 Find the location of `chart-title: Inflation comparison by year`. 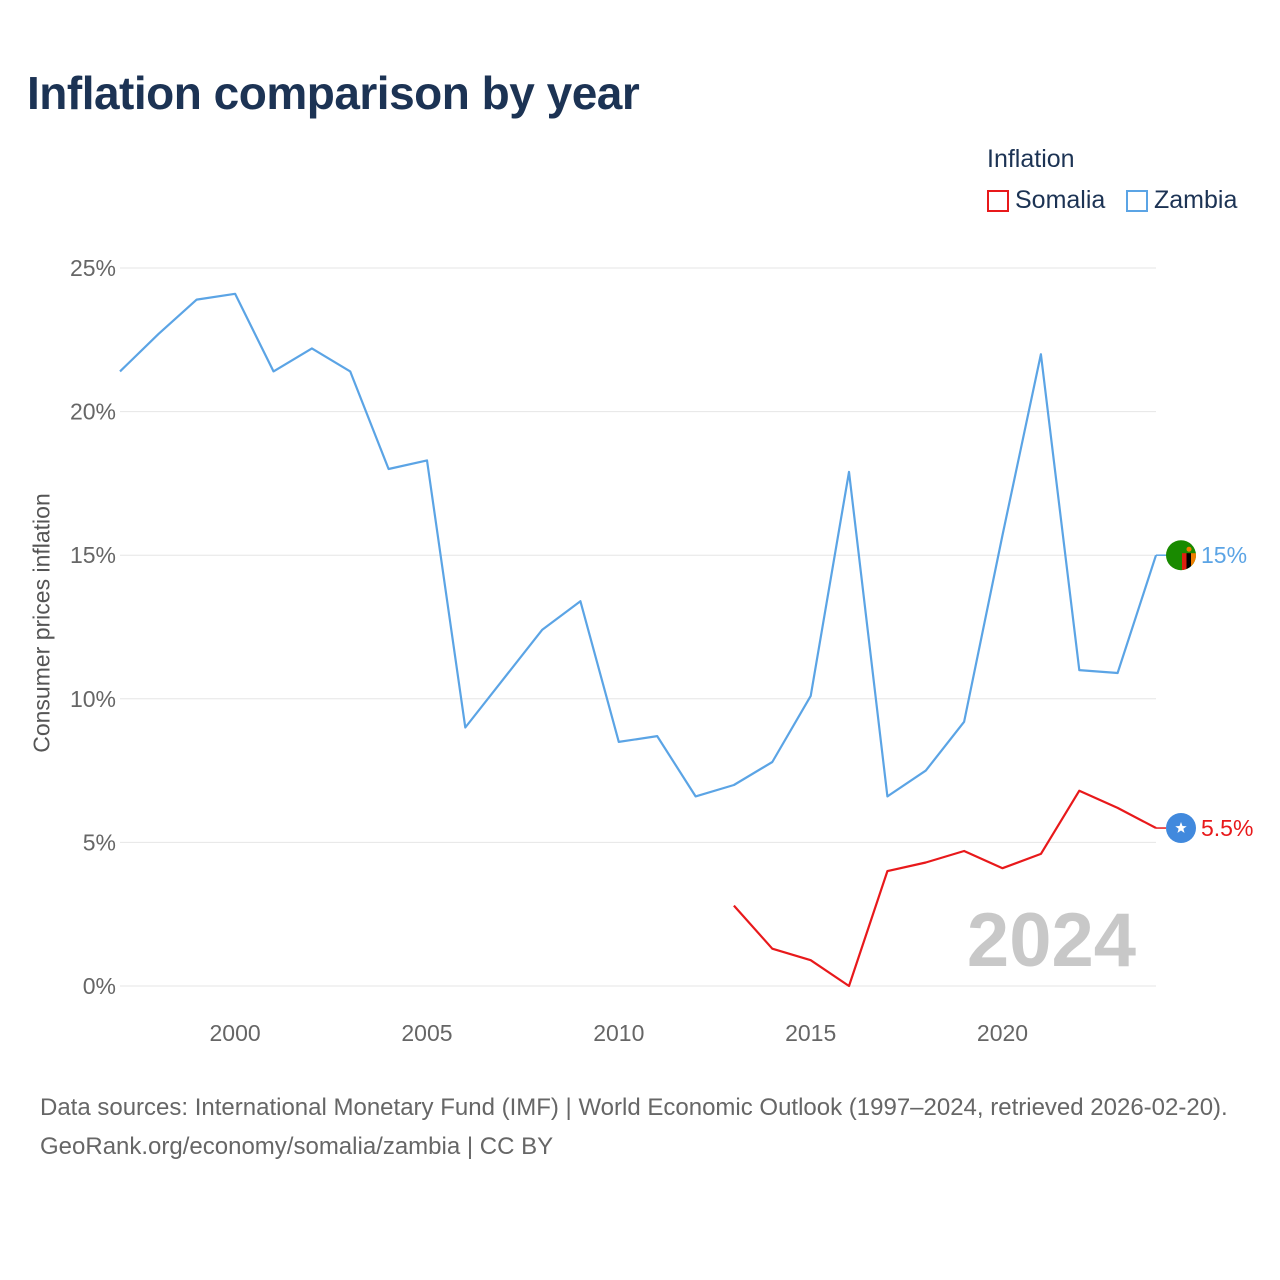

chart-title: Inflation comparison by year is located at coordinates (333, 93).